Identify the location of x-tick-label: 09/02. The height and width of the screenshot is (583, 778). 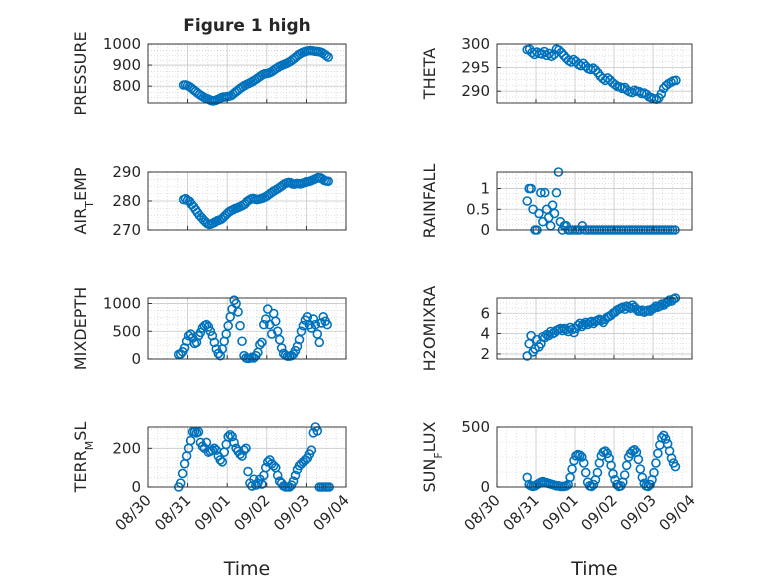
(251, 512).